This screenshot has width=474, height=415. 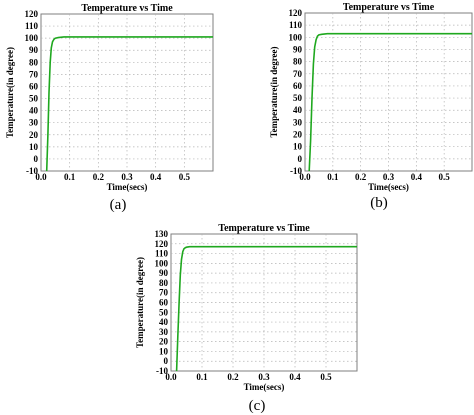 What do you see at coordinates (118, 205) in the screenshot?
I see `figure-caption: (a)` at bounding box center [118, 205].